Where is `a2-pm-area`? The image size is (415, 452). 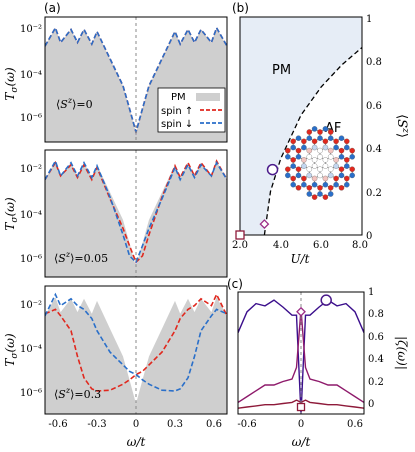
a2-pm-area is located at coordinates (136, 219).